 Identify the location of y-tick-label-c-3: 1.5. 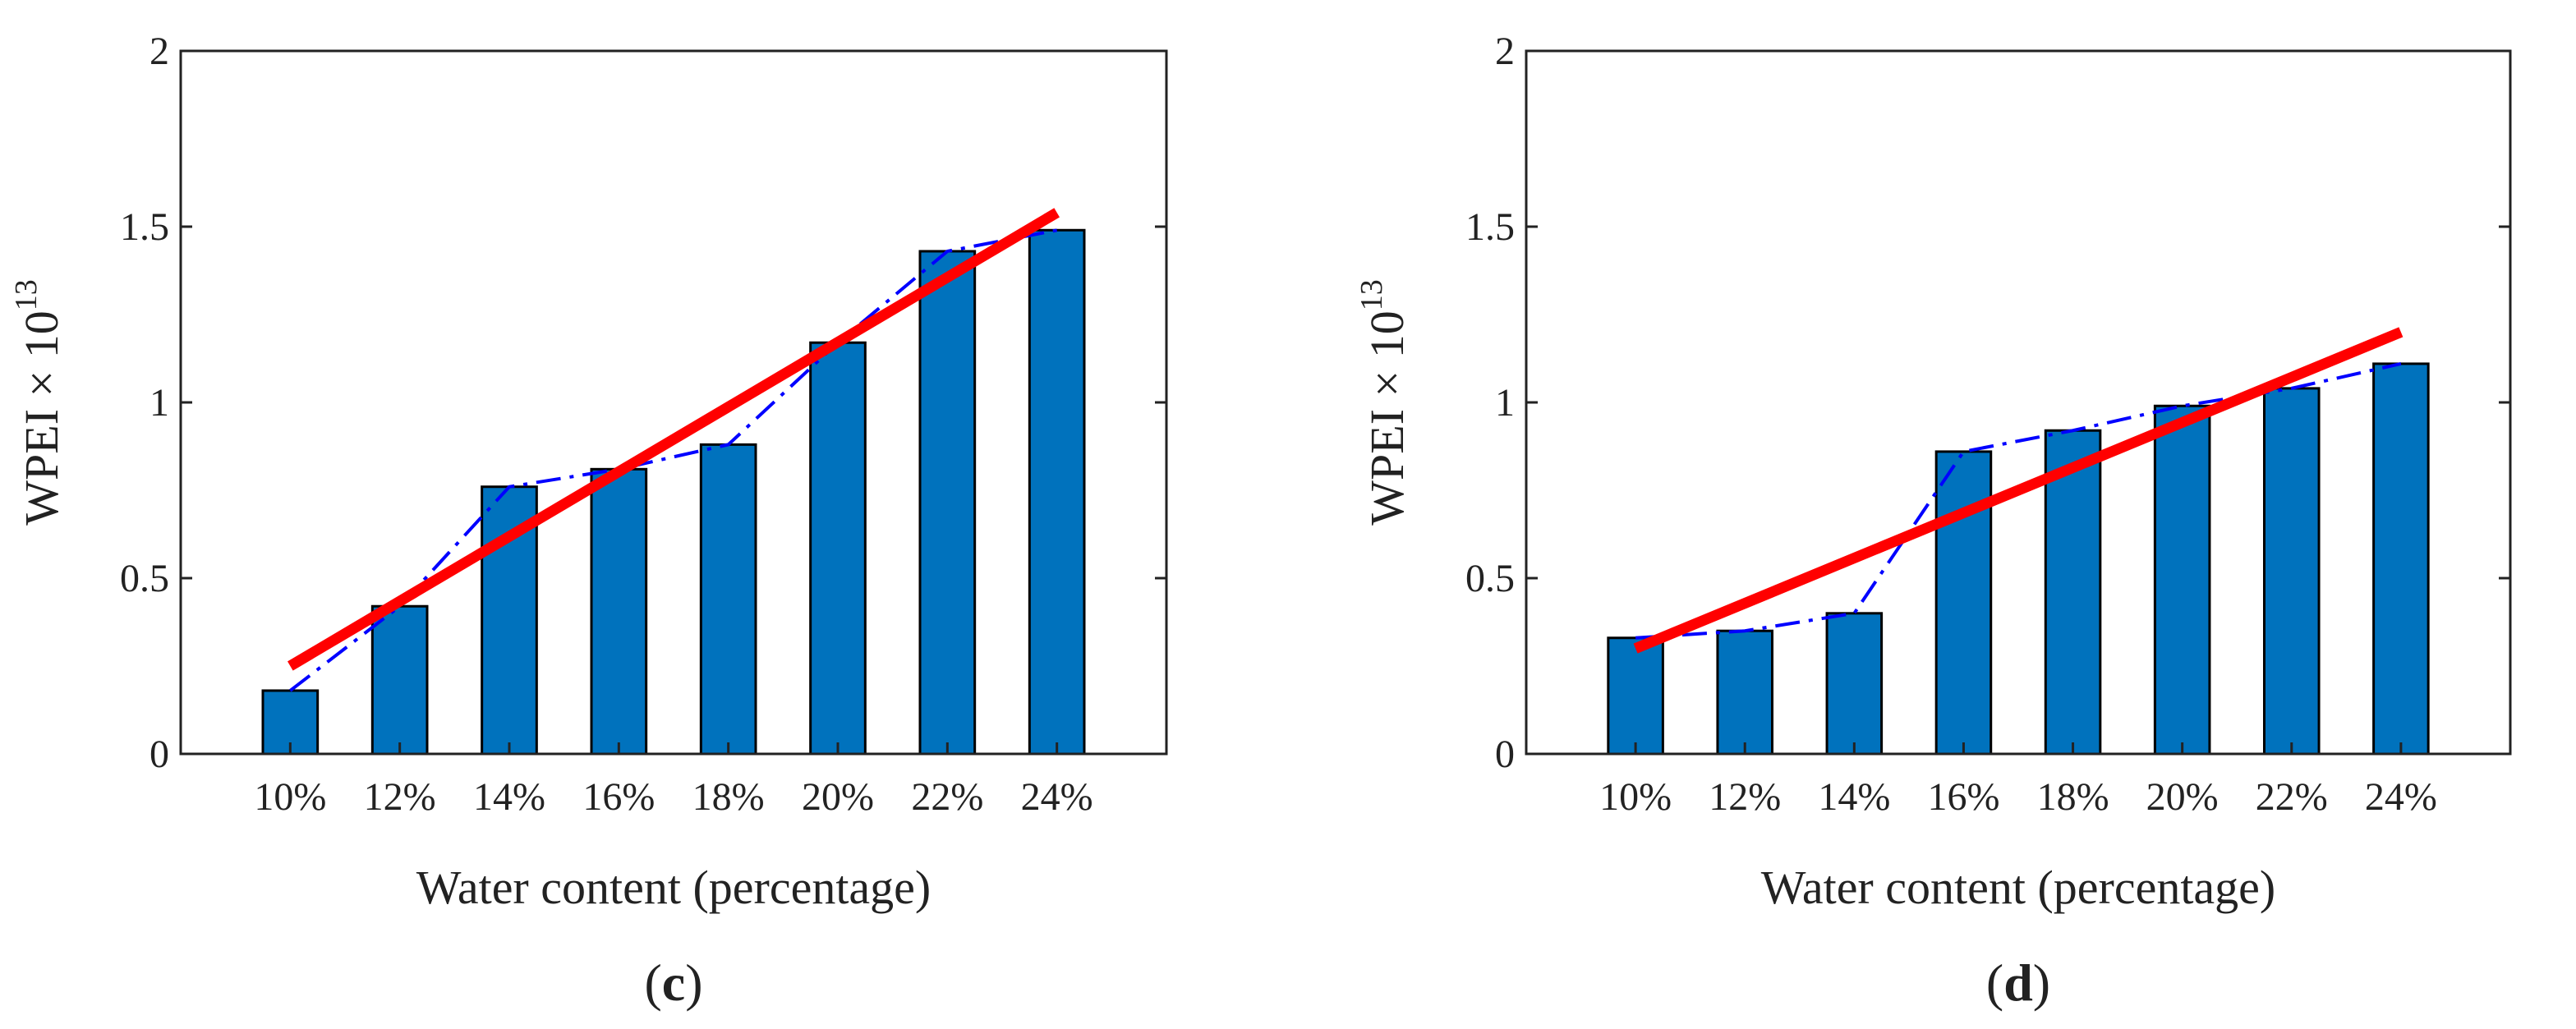
(144, 227).